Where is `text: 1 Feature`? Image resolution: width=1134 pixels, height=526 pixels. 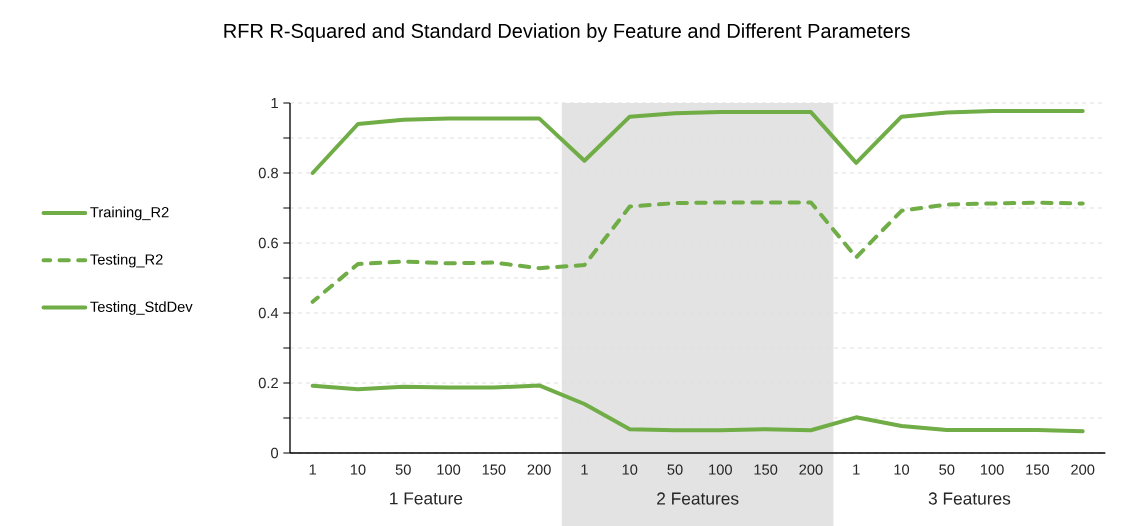
text: 1 Feature is located at coordinates (426, 498).